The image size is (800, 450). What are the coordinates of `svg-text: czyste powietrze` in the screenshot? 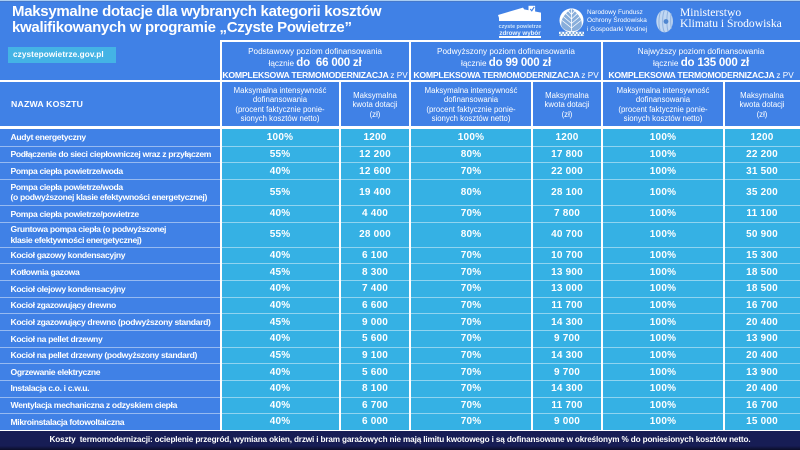 It's located at (520, 27).